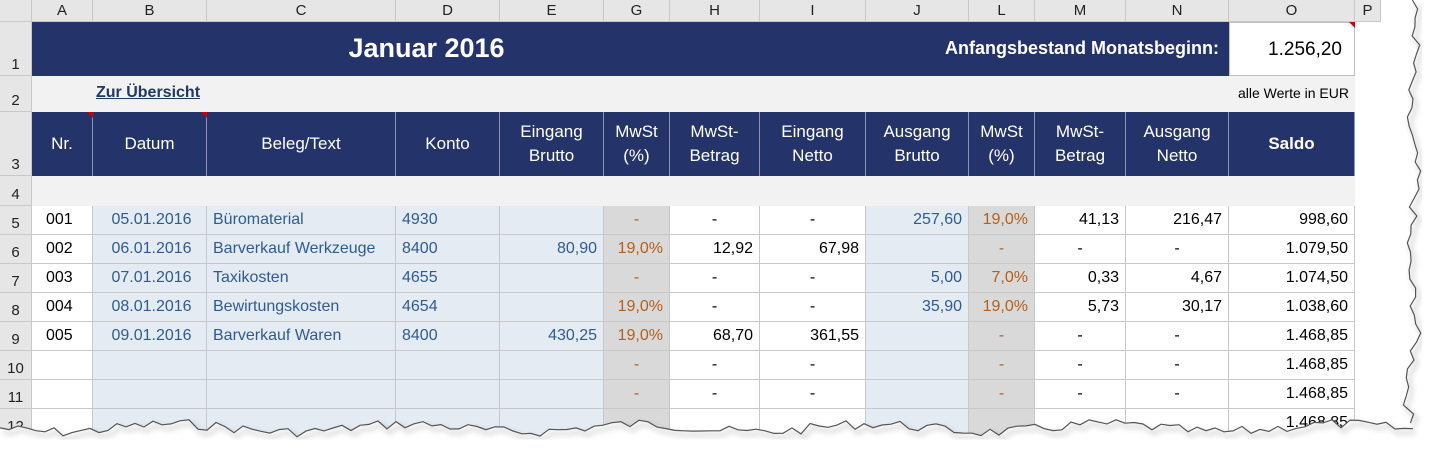 This screenshot has height=459, width=1441. I want to click on cell-saldo: 1.074,50, so click(1292, 278).